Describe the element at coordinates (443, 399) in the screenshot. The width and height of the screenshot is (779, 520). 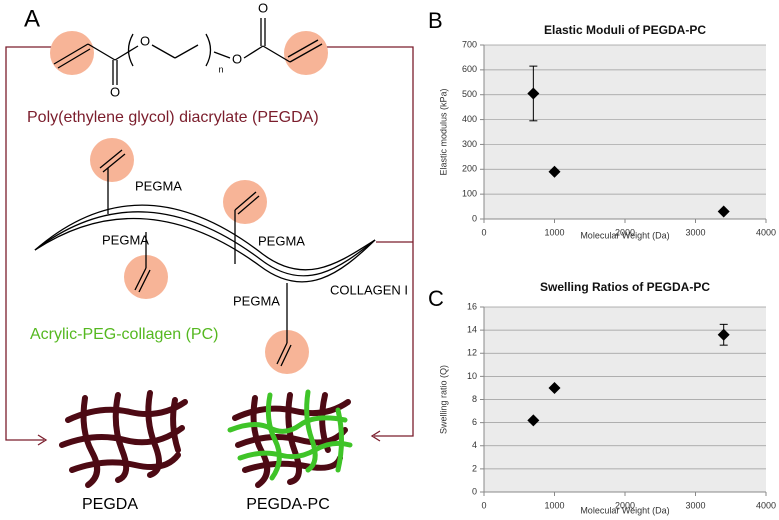
I see `y-axis-label: Swelling ratio (Q)` at that location.